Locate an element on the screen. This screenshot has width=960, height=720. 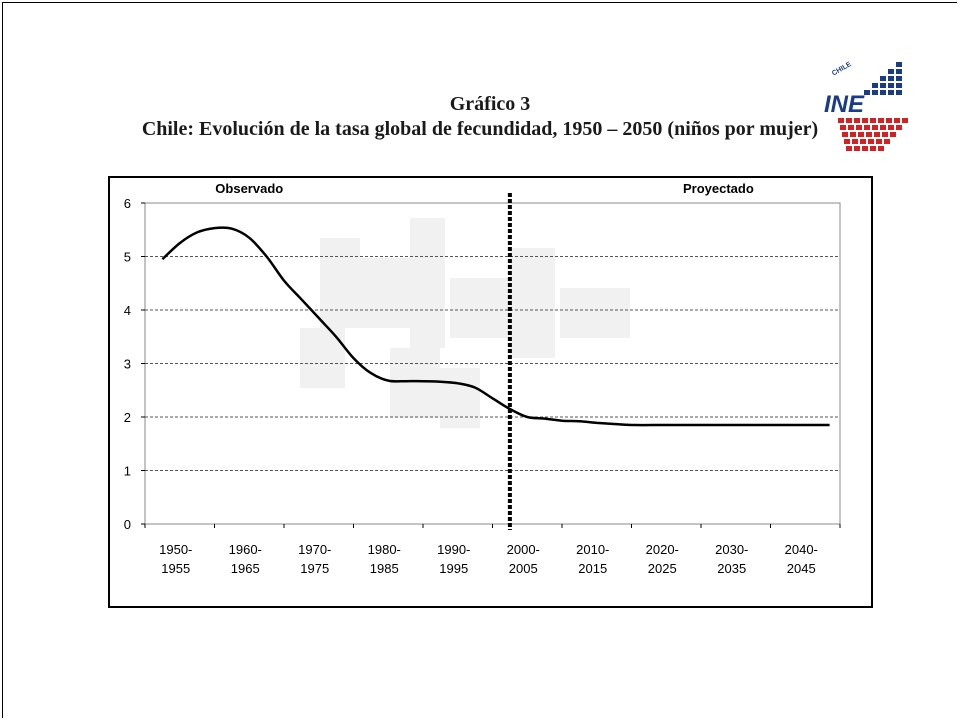
x-tick-label: 2020- is located at coordinates (662, 549).